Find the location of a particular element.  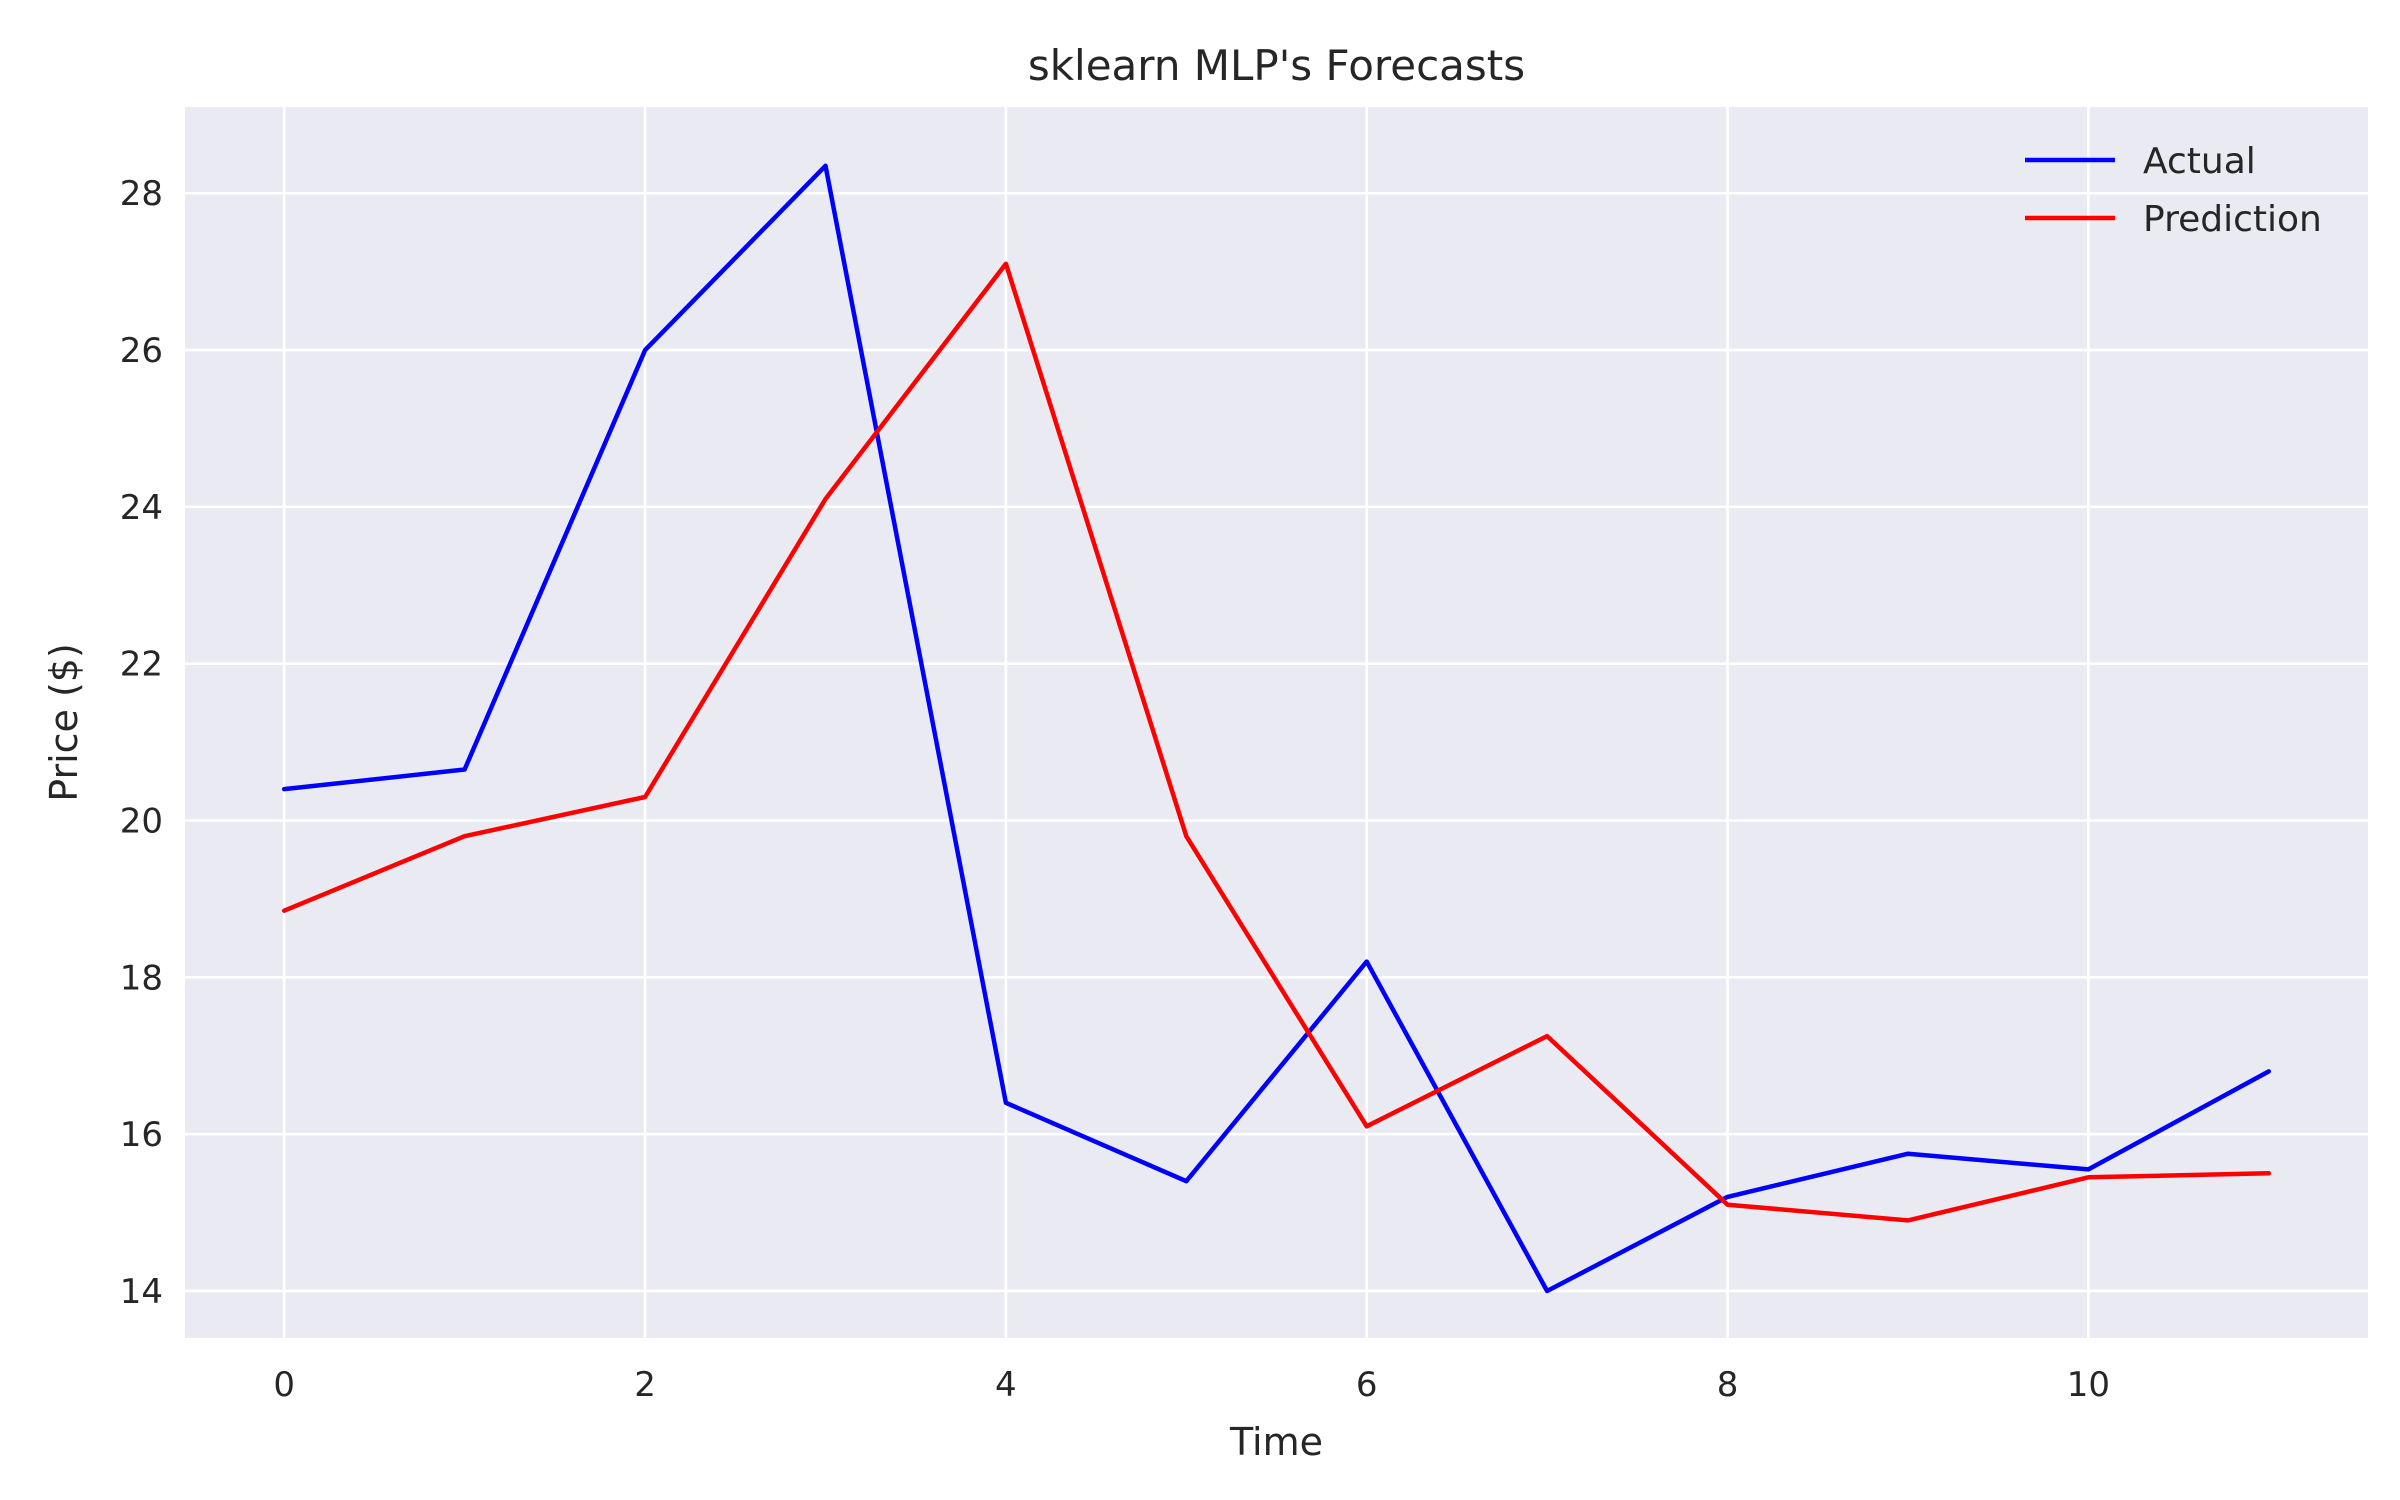

x-tick-label: 10 is located at coordinates (2088, 1385).